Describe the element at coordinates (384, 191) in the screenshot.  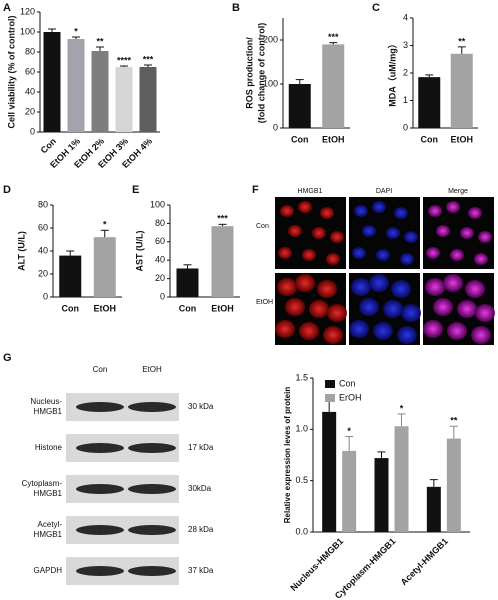
I see `column-label: DAPI` at that location.